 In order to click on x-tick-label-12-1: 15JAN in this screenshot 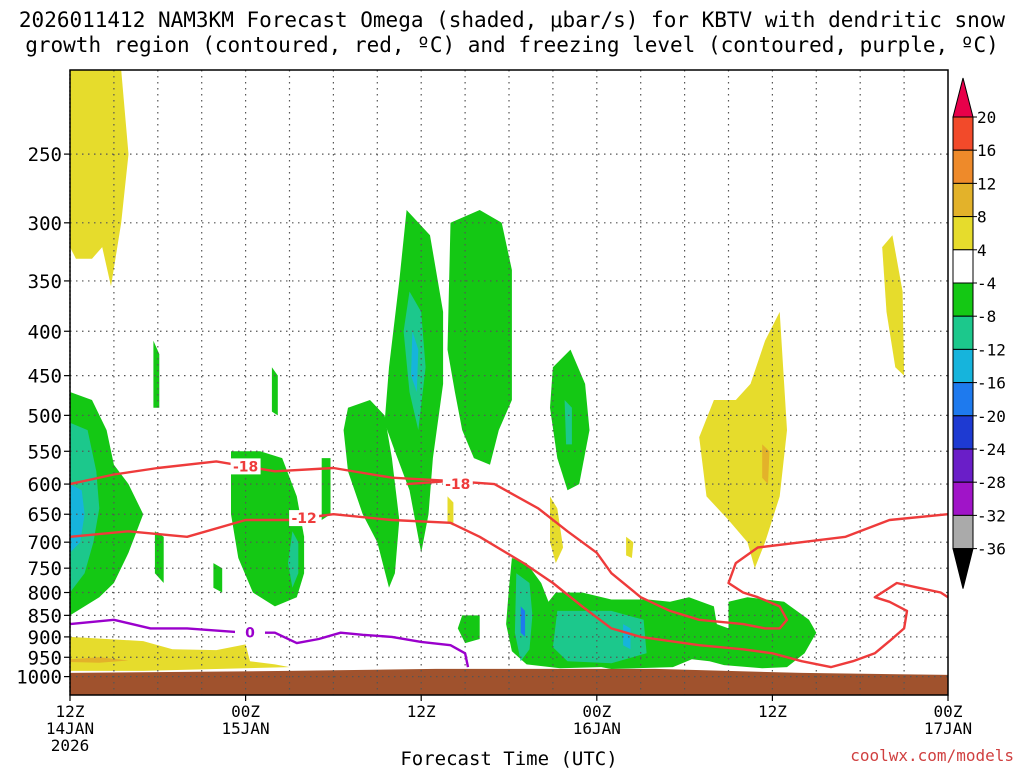, I will do `click(246, 728)`.